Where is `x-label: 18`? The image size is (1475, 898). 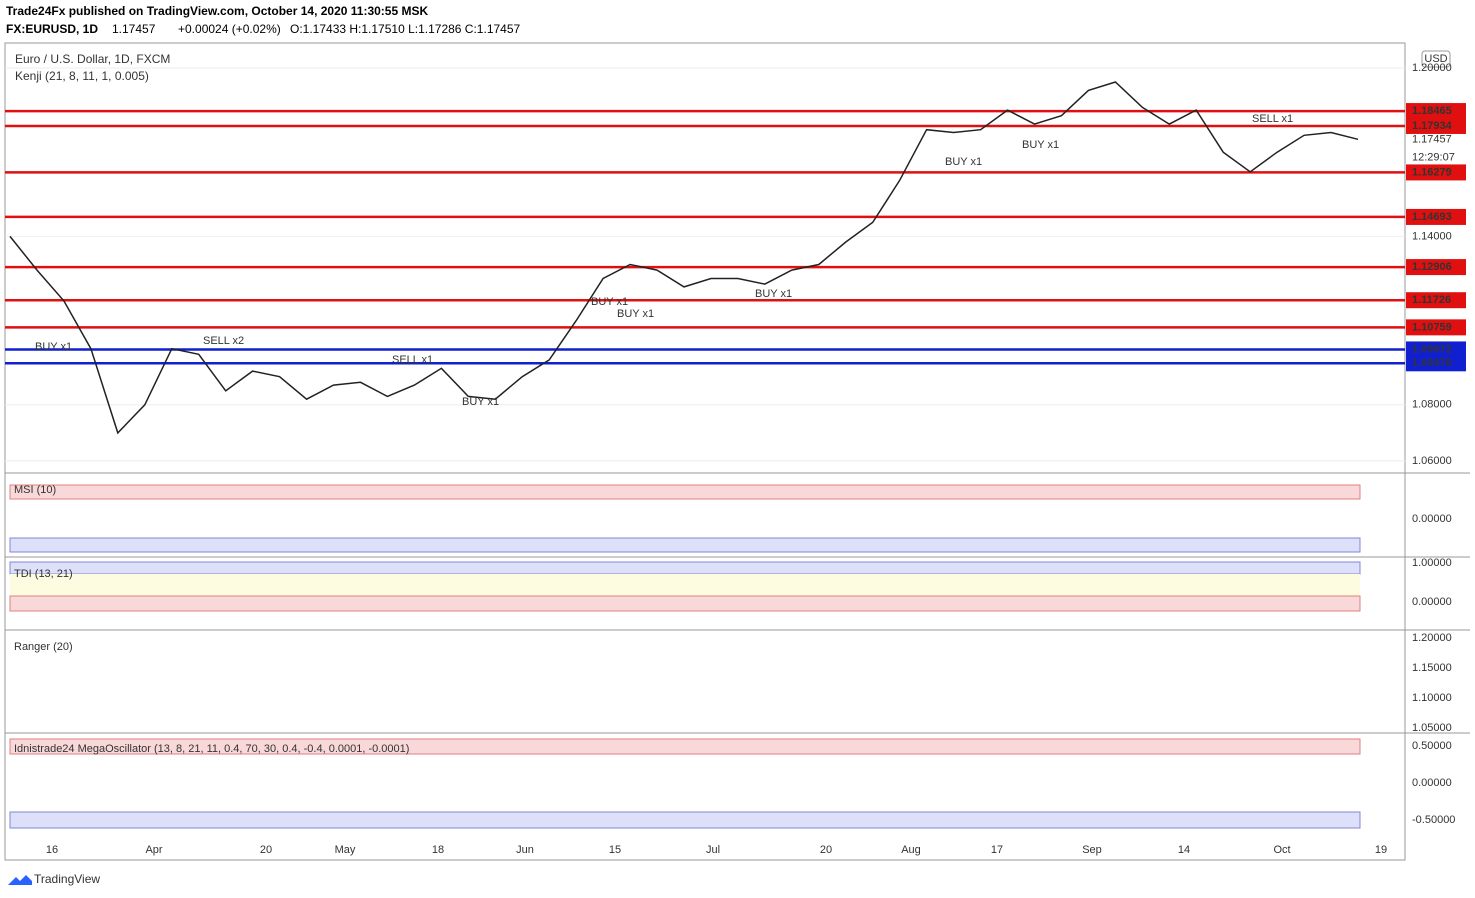
x-label: 18 is located at coordinates (438, 850).